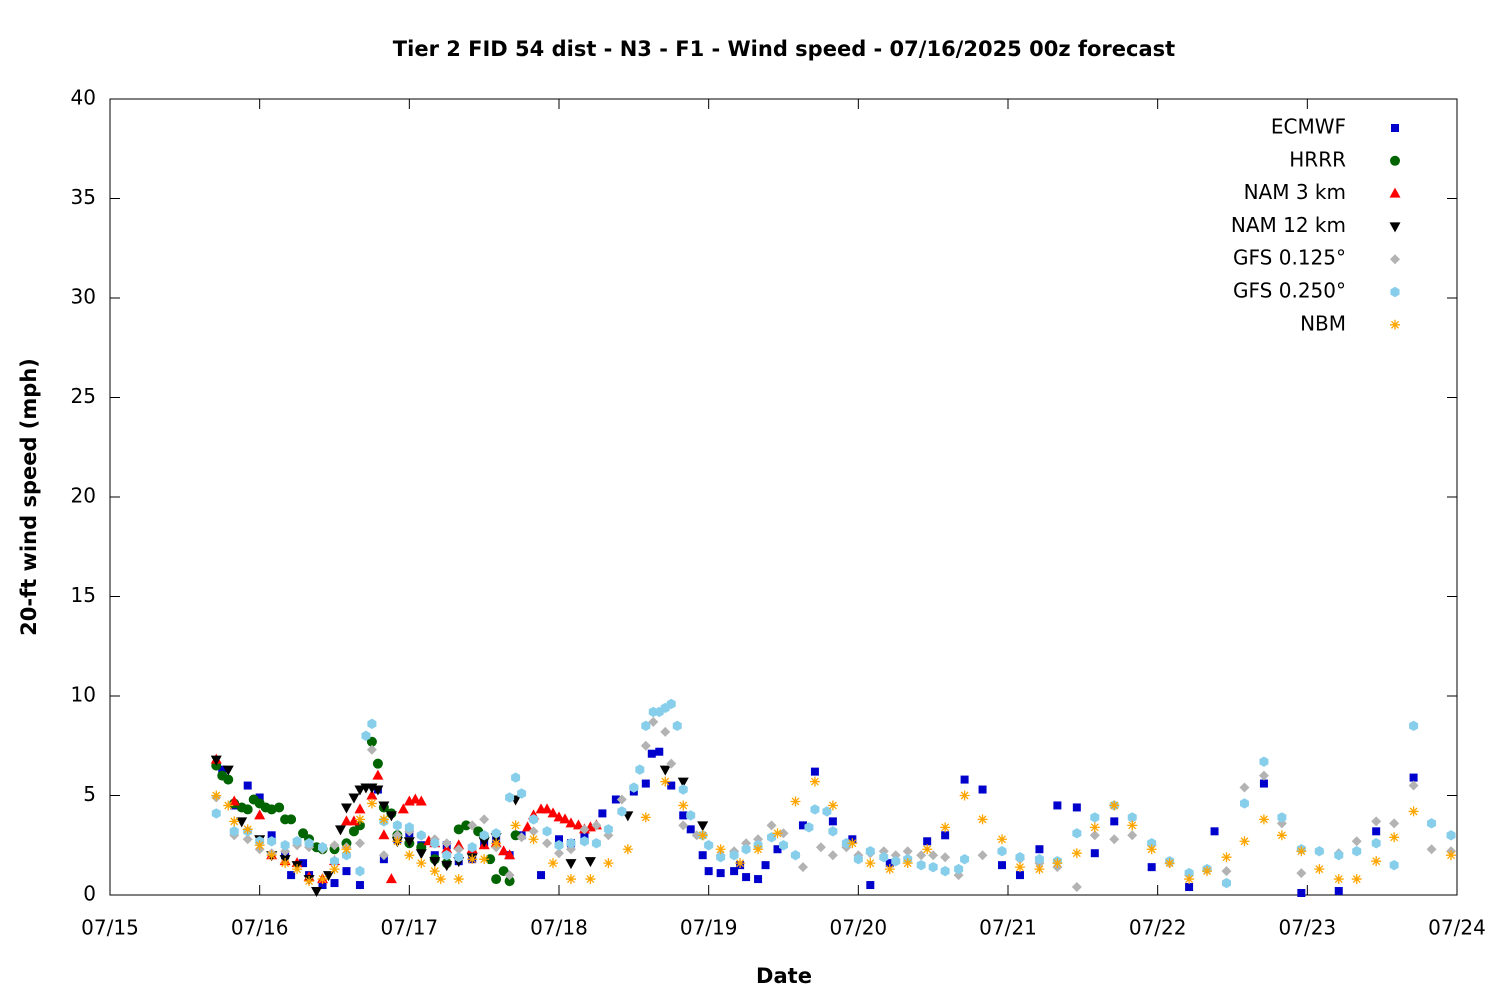 This screenshot has width=1500, height=1000. What do you see at coordinates (859, 928) in the screenshot?
I see `x-tick-label: 07/20` at bounding box center [859, 928].